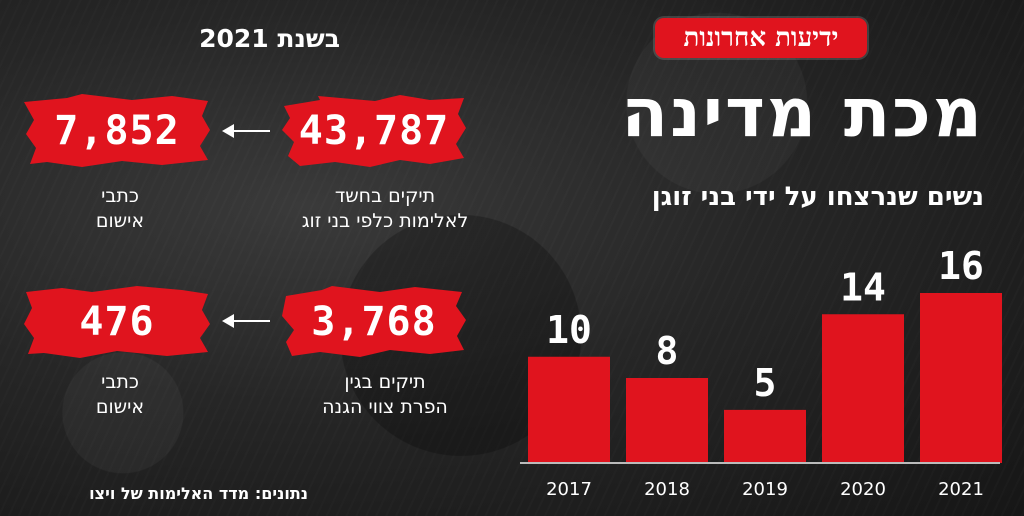 The width and height of the screenshot is (1024, 516). I want to click on indictments-value: 7,852, so click(117, 131).